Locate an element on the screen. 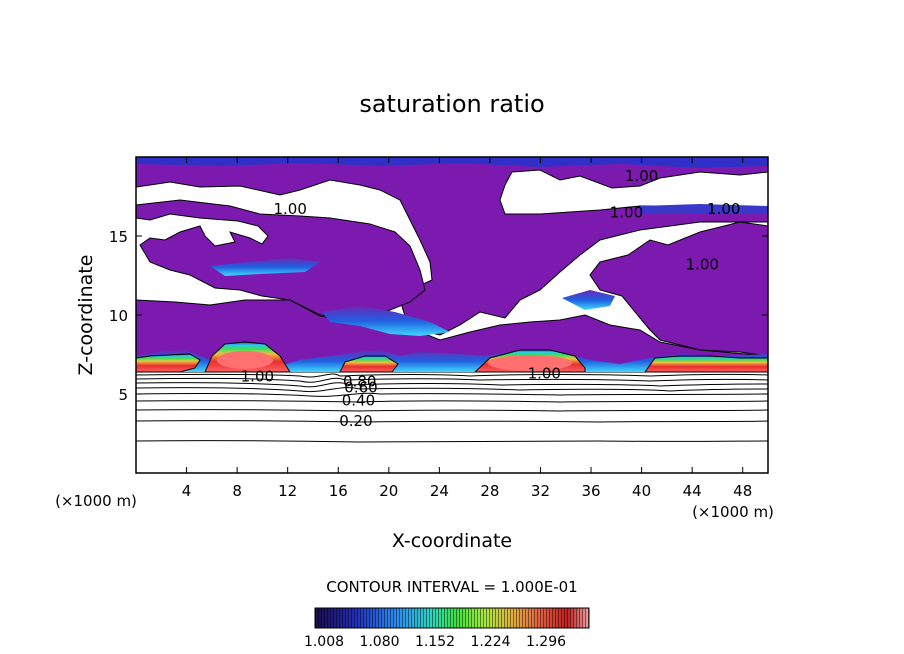  x-tick-label: 44 is located at coordinates (692, 491).